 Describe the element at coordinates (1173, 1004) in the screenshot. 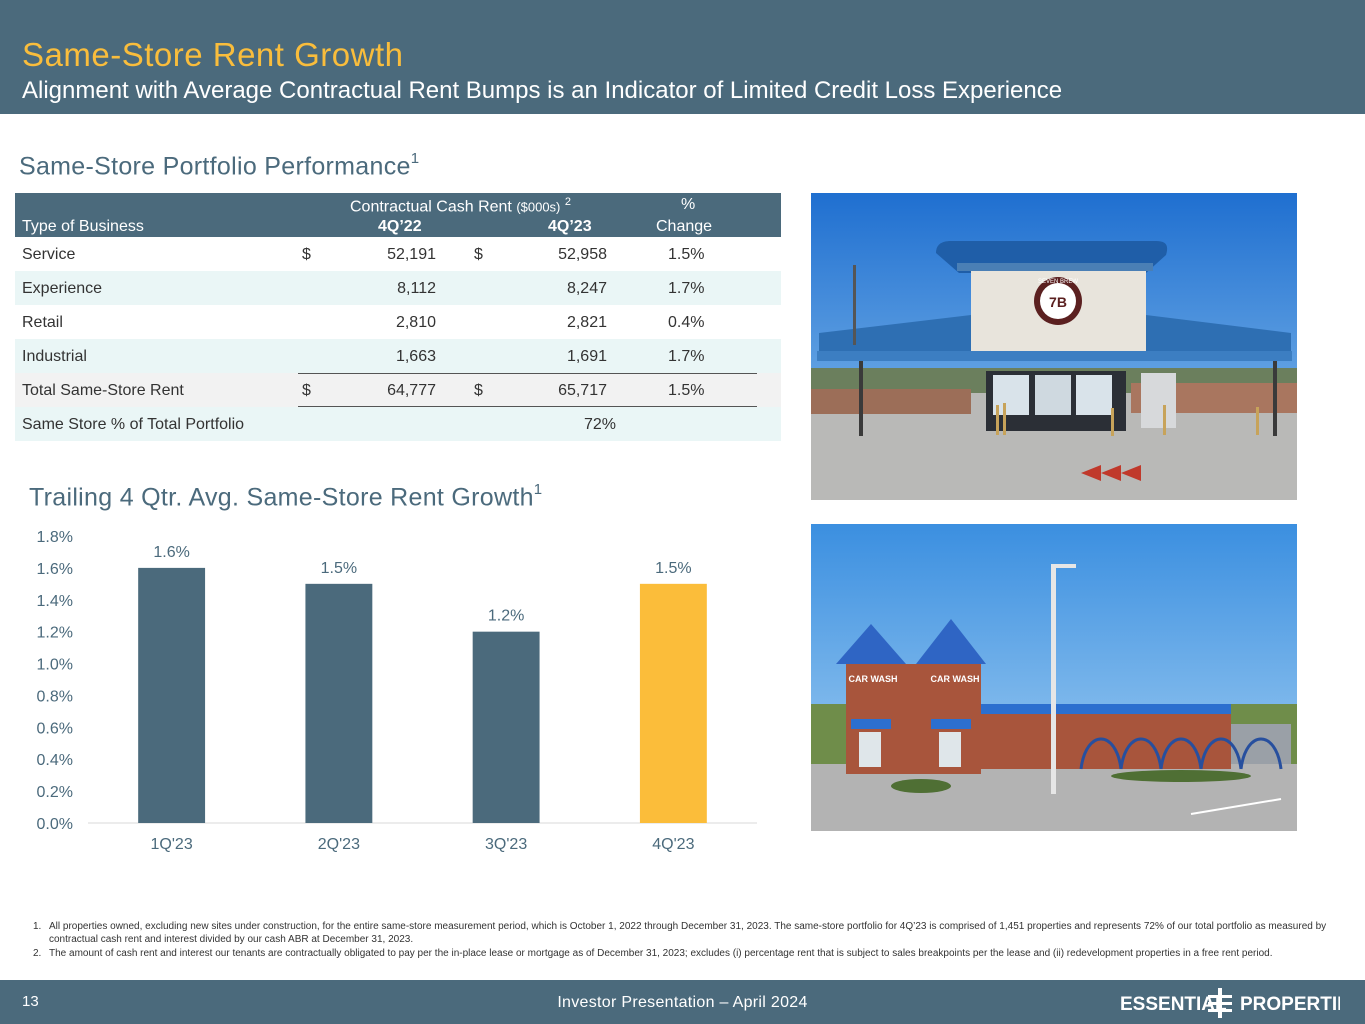

I see `logo-text-left: ESSENTIAL` at that location.